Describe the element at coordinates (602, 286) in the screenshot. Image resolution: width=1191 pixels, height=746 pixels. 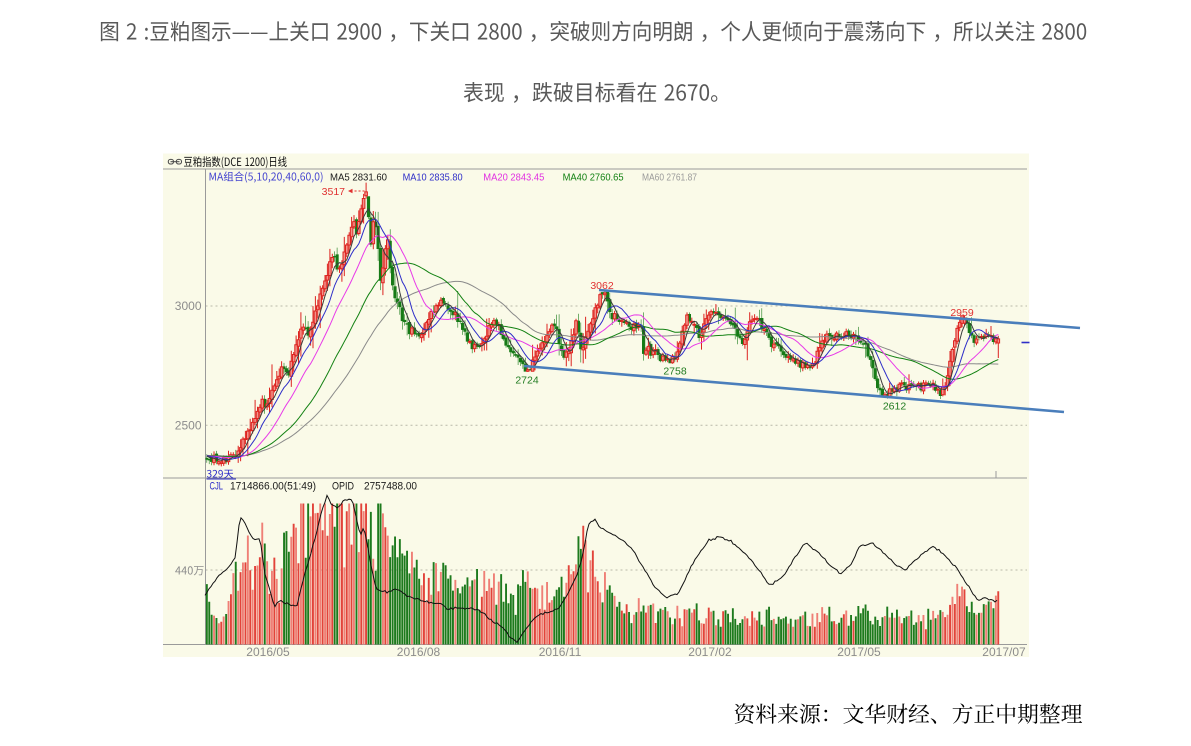
I see `svg-text: 3062` at that location.